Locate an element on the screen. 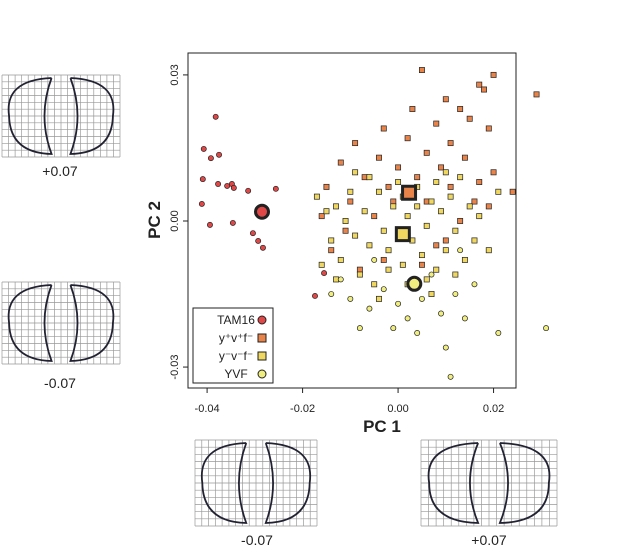 This screenshot has height=555, width=626. y-tick-label: -0.03 is located at coordinates (175, 367).